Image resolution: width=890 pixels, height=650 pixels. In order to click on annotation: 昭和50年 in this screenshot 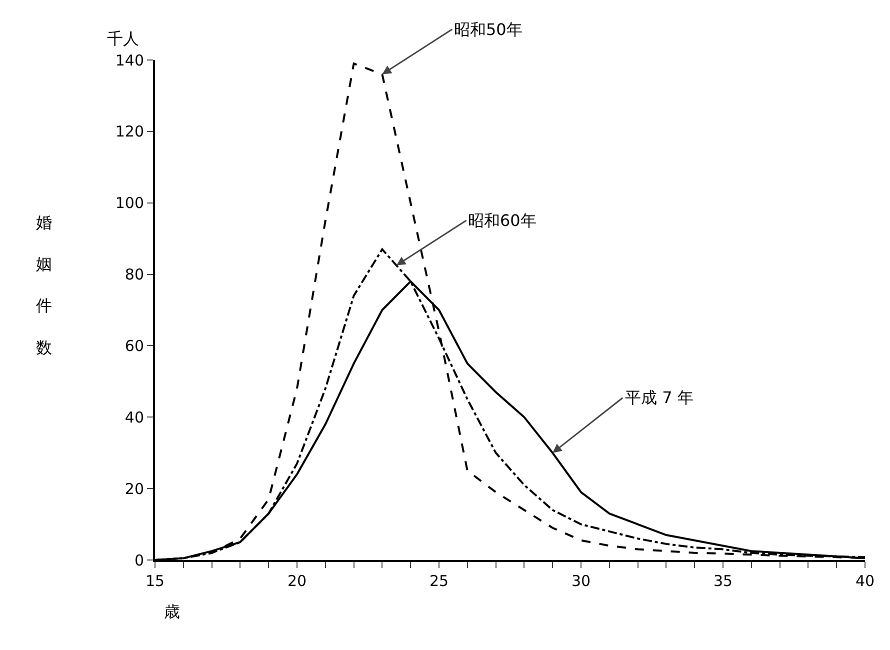, I will do `click(488, 29)`.